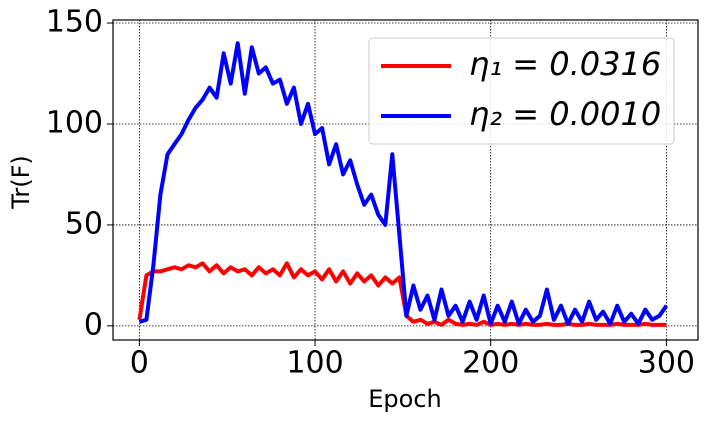 This screenshot has height=424, width=708. What do you see at coordinates (666, 363) in the screenshot?
I see `x-tick-label: 300` at bounding box center [666, 363].